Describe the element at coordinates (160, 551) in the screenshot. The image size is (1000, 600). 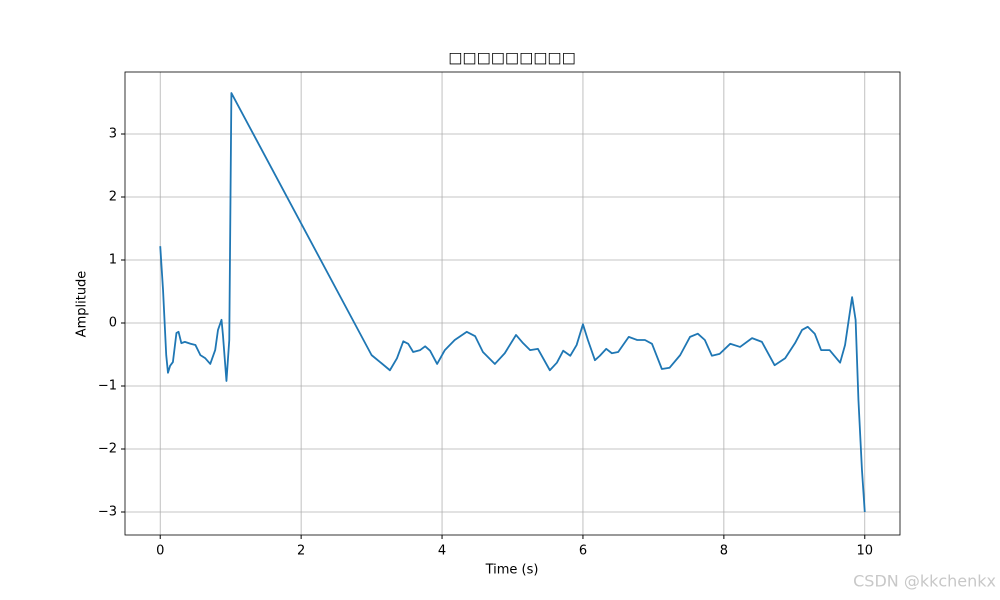
I see `x-tick-label: 0` at that location.